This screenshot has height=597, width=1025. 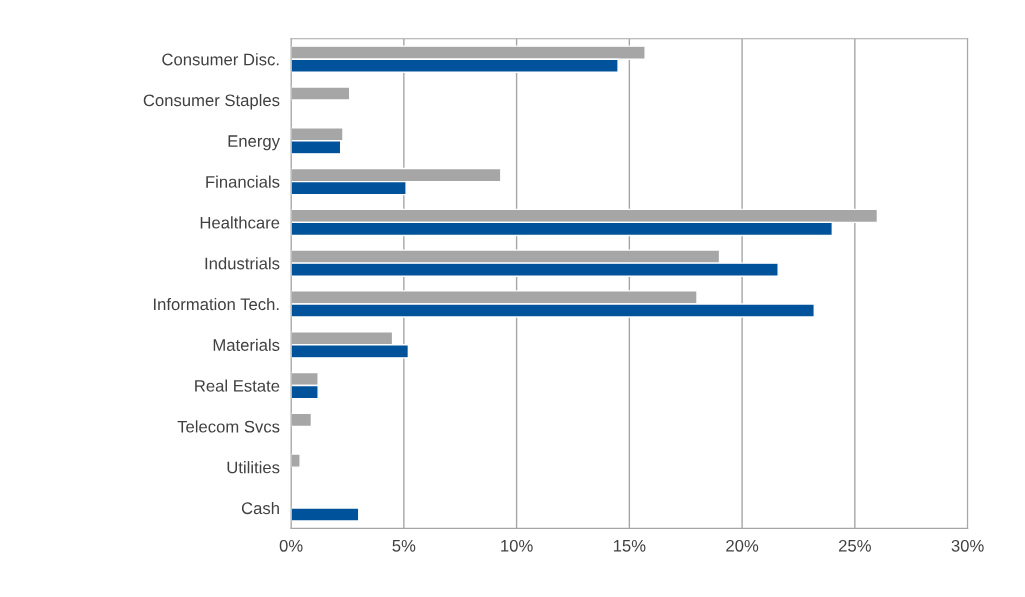 What do you see at coordinates (325, 514) in the screenshot?
I see `bar` at bounding box center [325, 514].